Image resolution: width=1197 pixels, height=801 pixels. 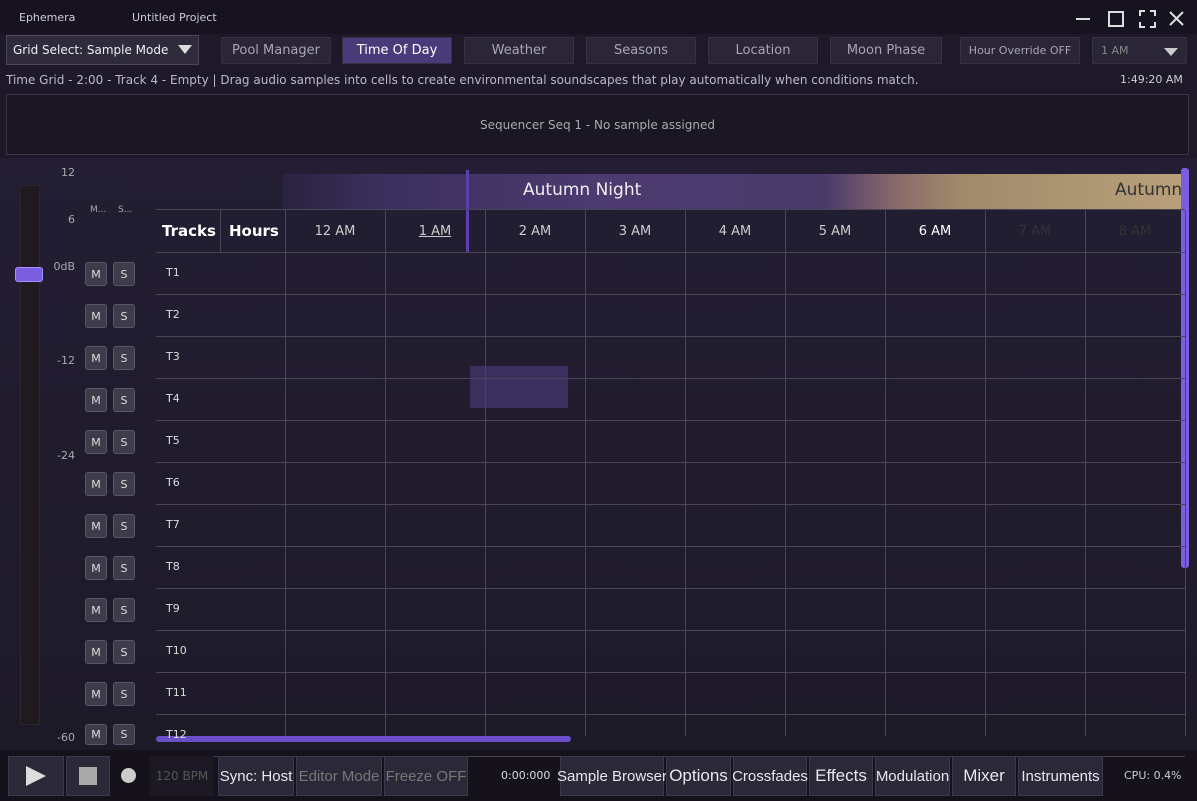 I want to click on tab: Location, so click(x=763, y=50).